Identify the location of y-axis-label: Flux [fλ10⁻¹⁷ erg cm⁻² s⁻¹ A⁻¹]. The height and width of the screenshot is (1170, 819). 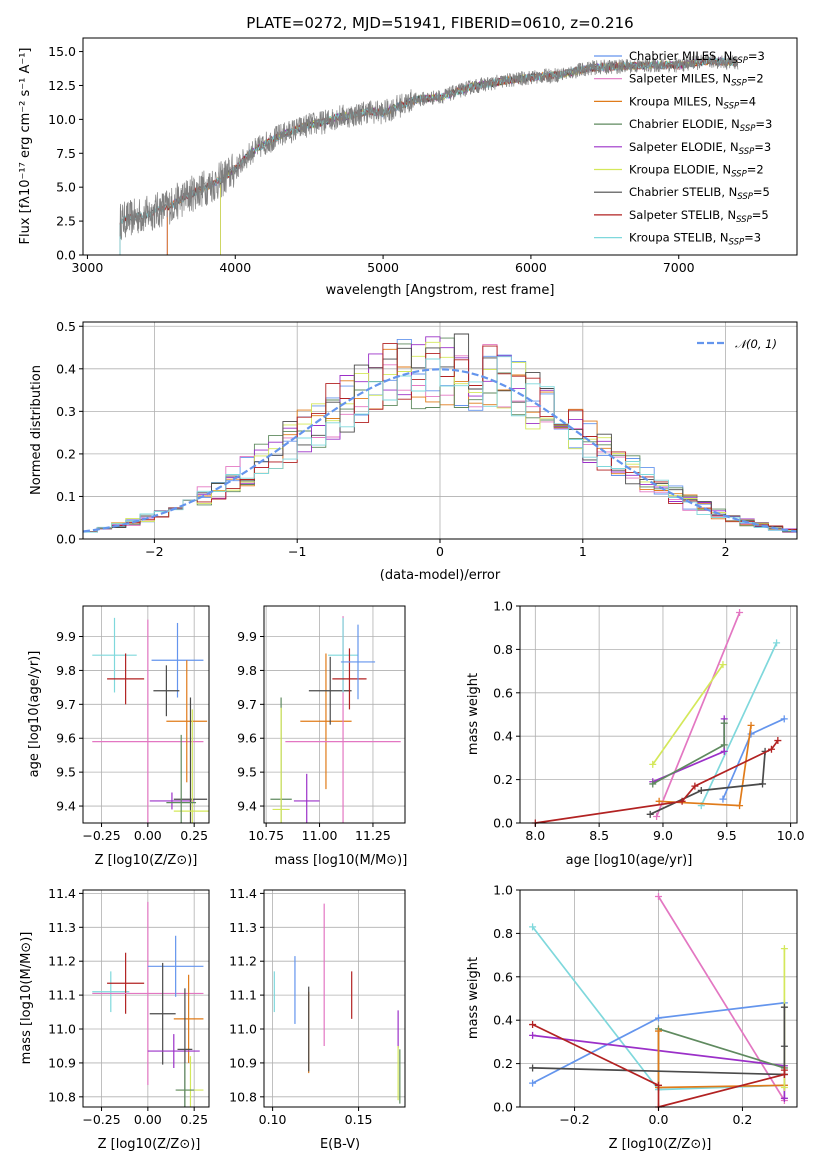
(25, 146).